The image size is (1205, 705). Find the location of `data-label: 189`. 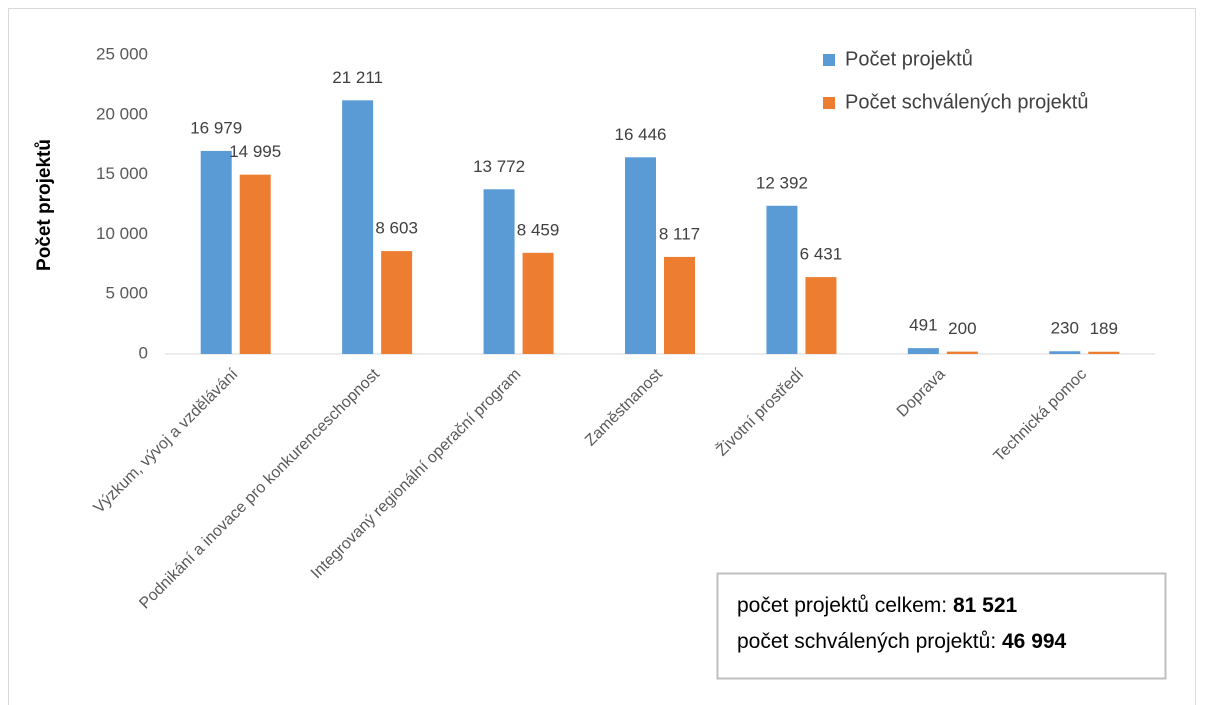

data-label: 189 is located at coordinates (1104, 328).